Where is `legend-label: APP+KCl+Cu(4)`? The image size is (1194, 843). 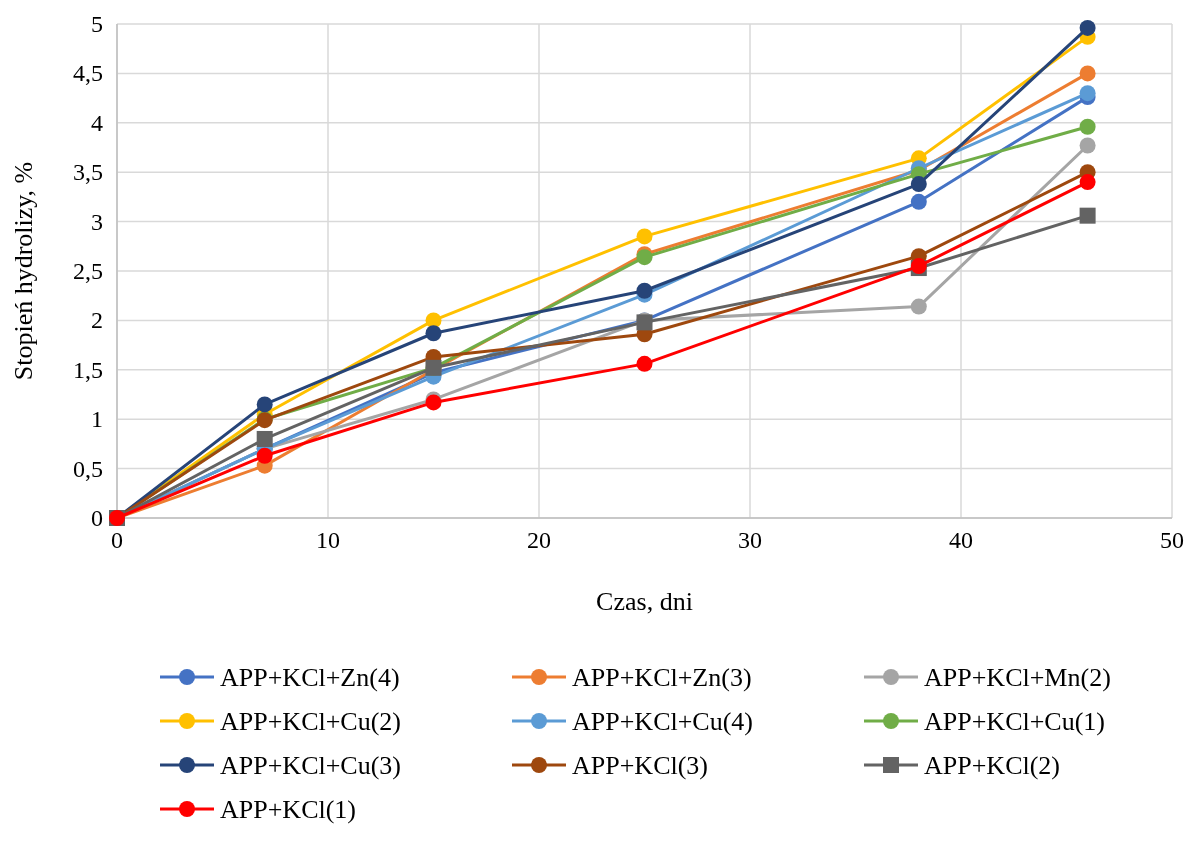
legend-label: APP+KCl+Cu(4) is located at coordinates (663, 721).